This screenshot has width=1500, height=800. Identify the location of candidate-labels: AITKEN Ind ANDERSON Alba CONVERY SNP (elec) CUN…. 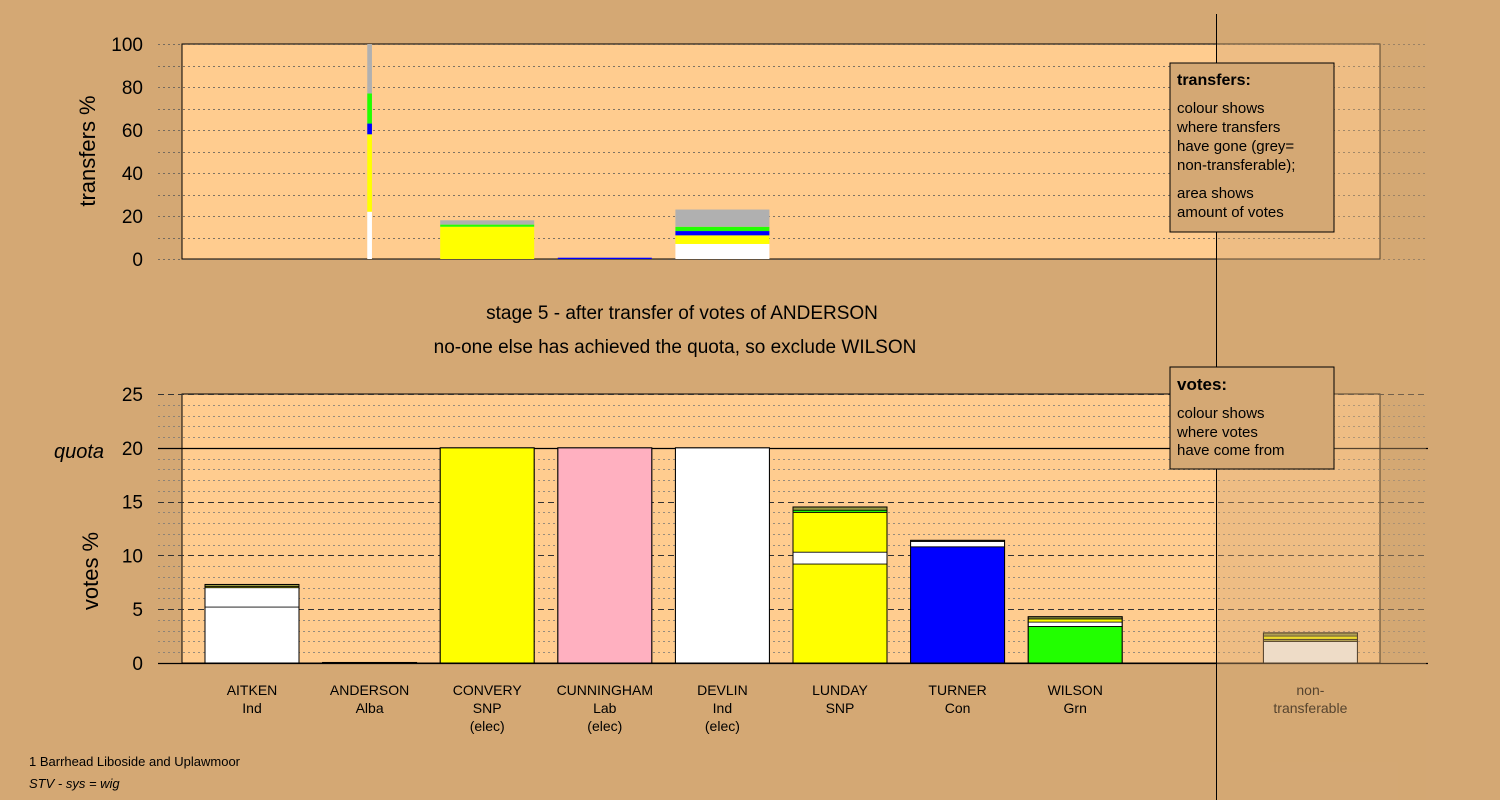
(787, 708).